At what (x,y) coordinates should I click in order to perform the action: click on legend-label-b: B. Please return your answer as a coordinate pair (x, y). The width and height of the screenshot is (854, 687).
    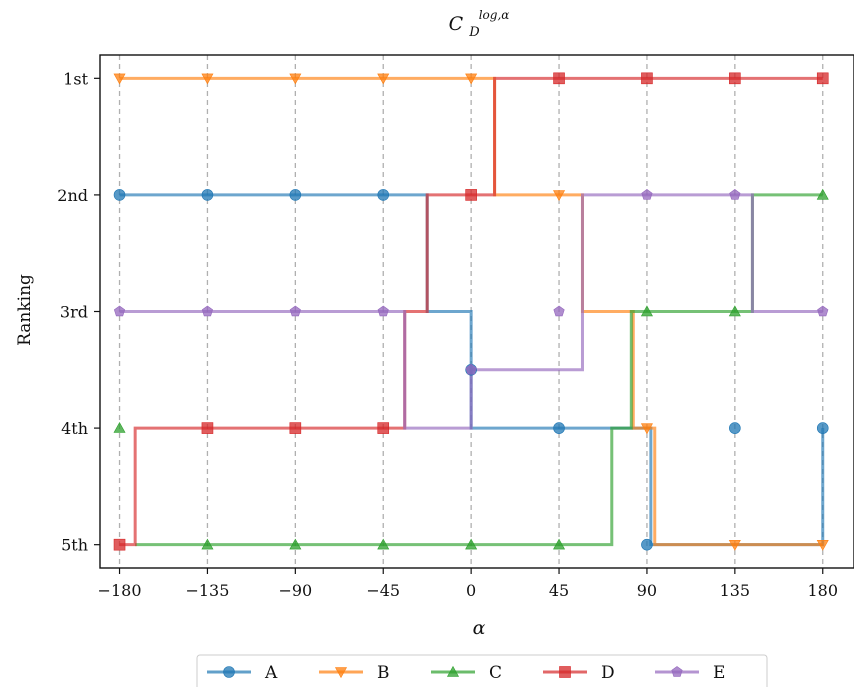
    Looking at the image, I should click on (383, 673).